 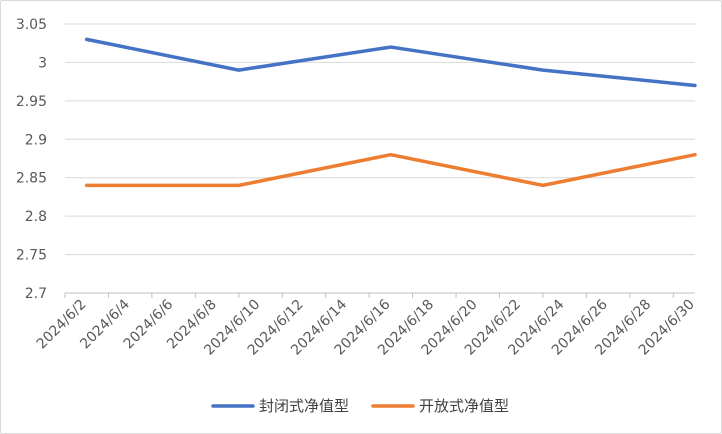 I want to click on y-tick-label: 3, so click(x=42, y=63).